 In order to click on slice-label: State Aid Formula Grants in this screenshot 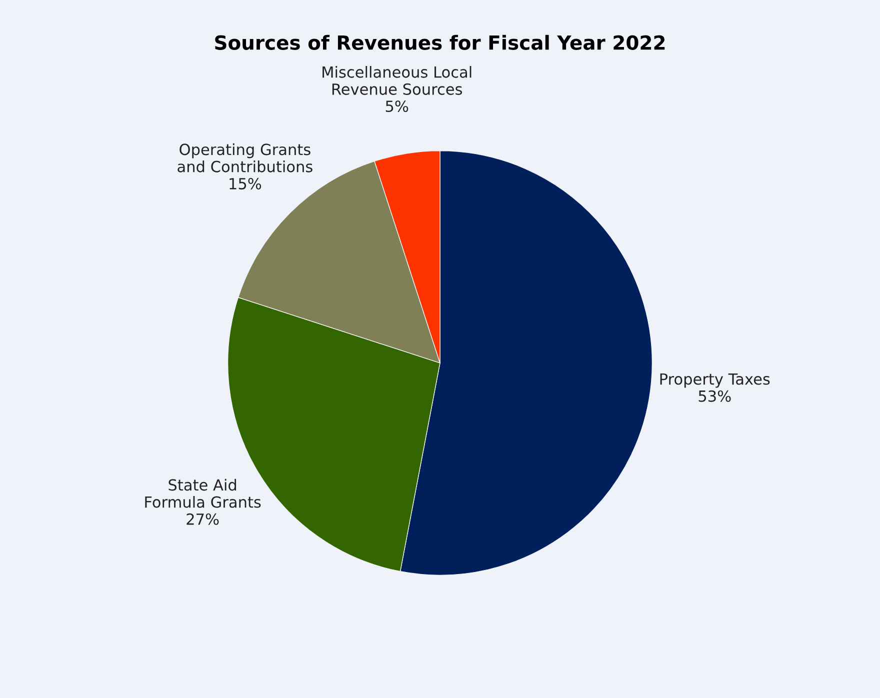, I will do `click(203, 493)`.